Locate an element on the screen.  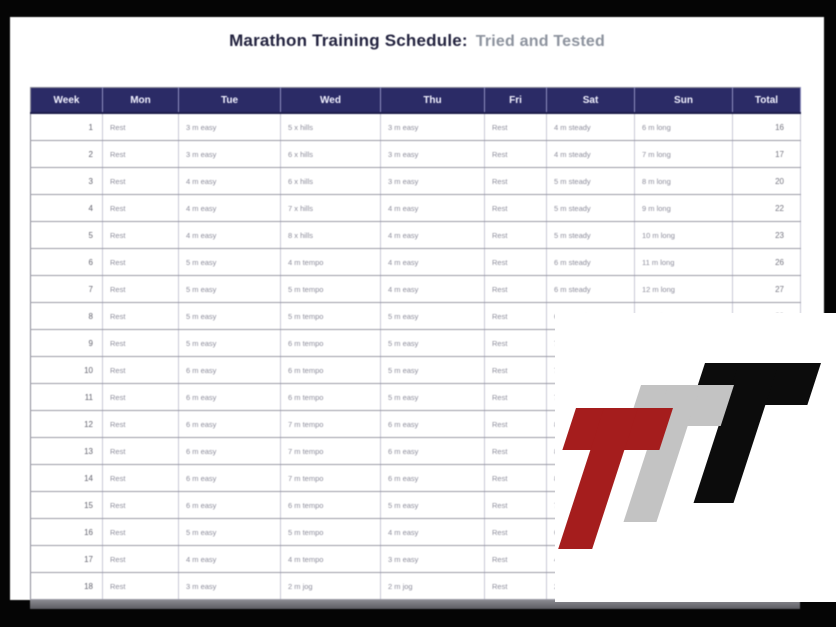
table-cell: 16 is located at coordinates (766, 127).